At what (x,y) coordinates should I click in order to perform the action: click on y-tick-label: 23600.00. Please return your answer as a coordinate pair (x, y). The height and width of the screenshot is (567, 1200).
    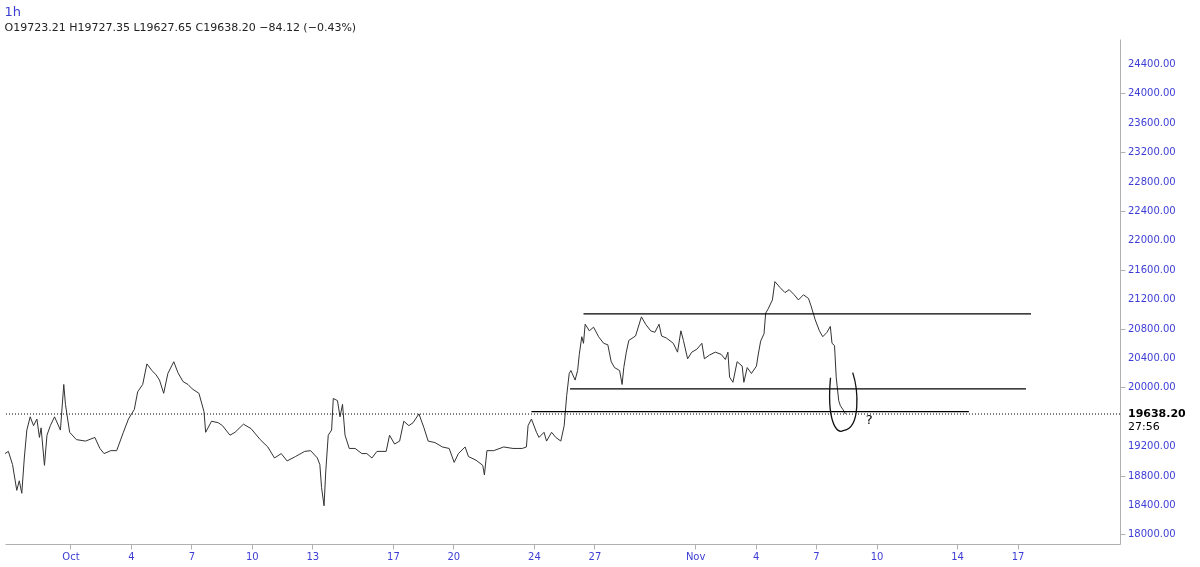
    Looking at the image, I should click on (1152, 122).